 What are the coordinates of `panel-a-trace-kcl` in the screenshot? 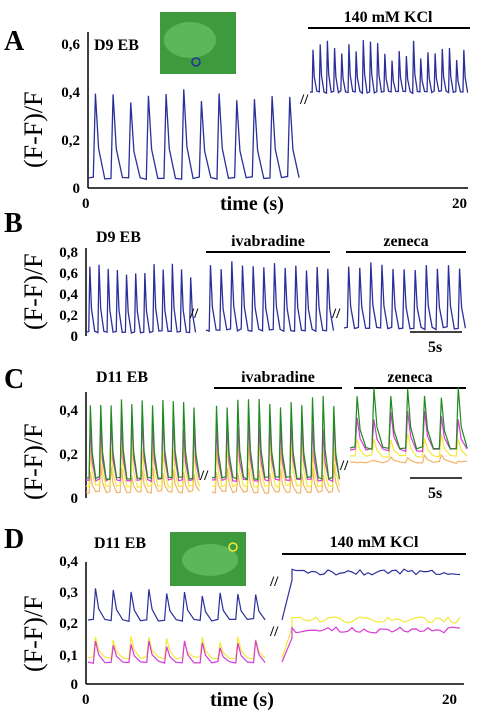 It's located at (389, 67).